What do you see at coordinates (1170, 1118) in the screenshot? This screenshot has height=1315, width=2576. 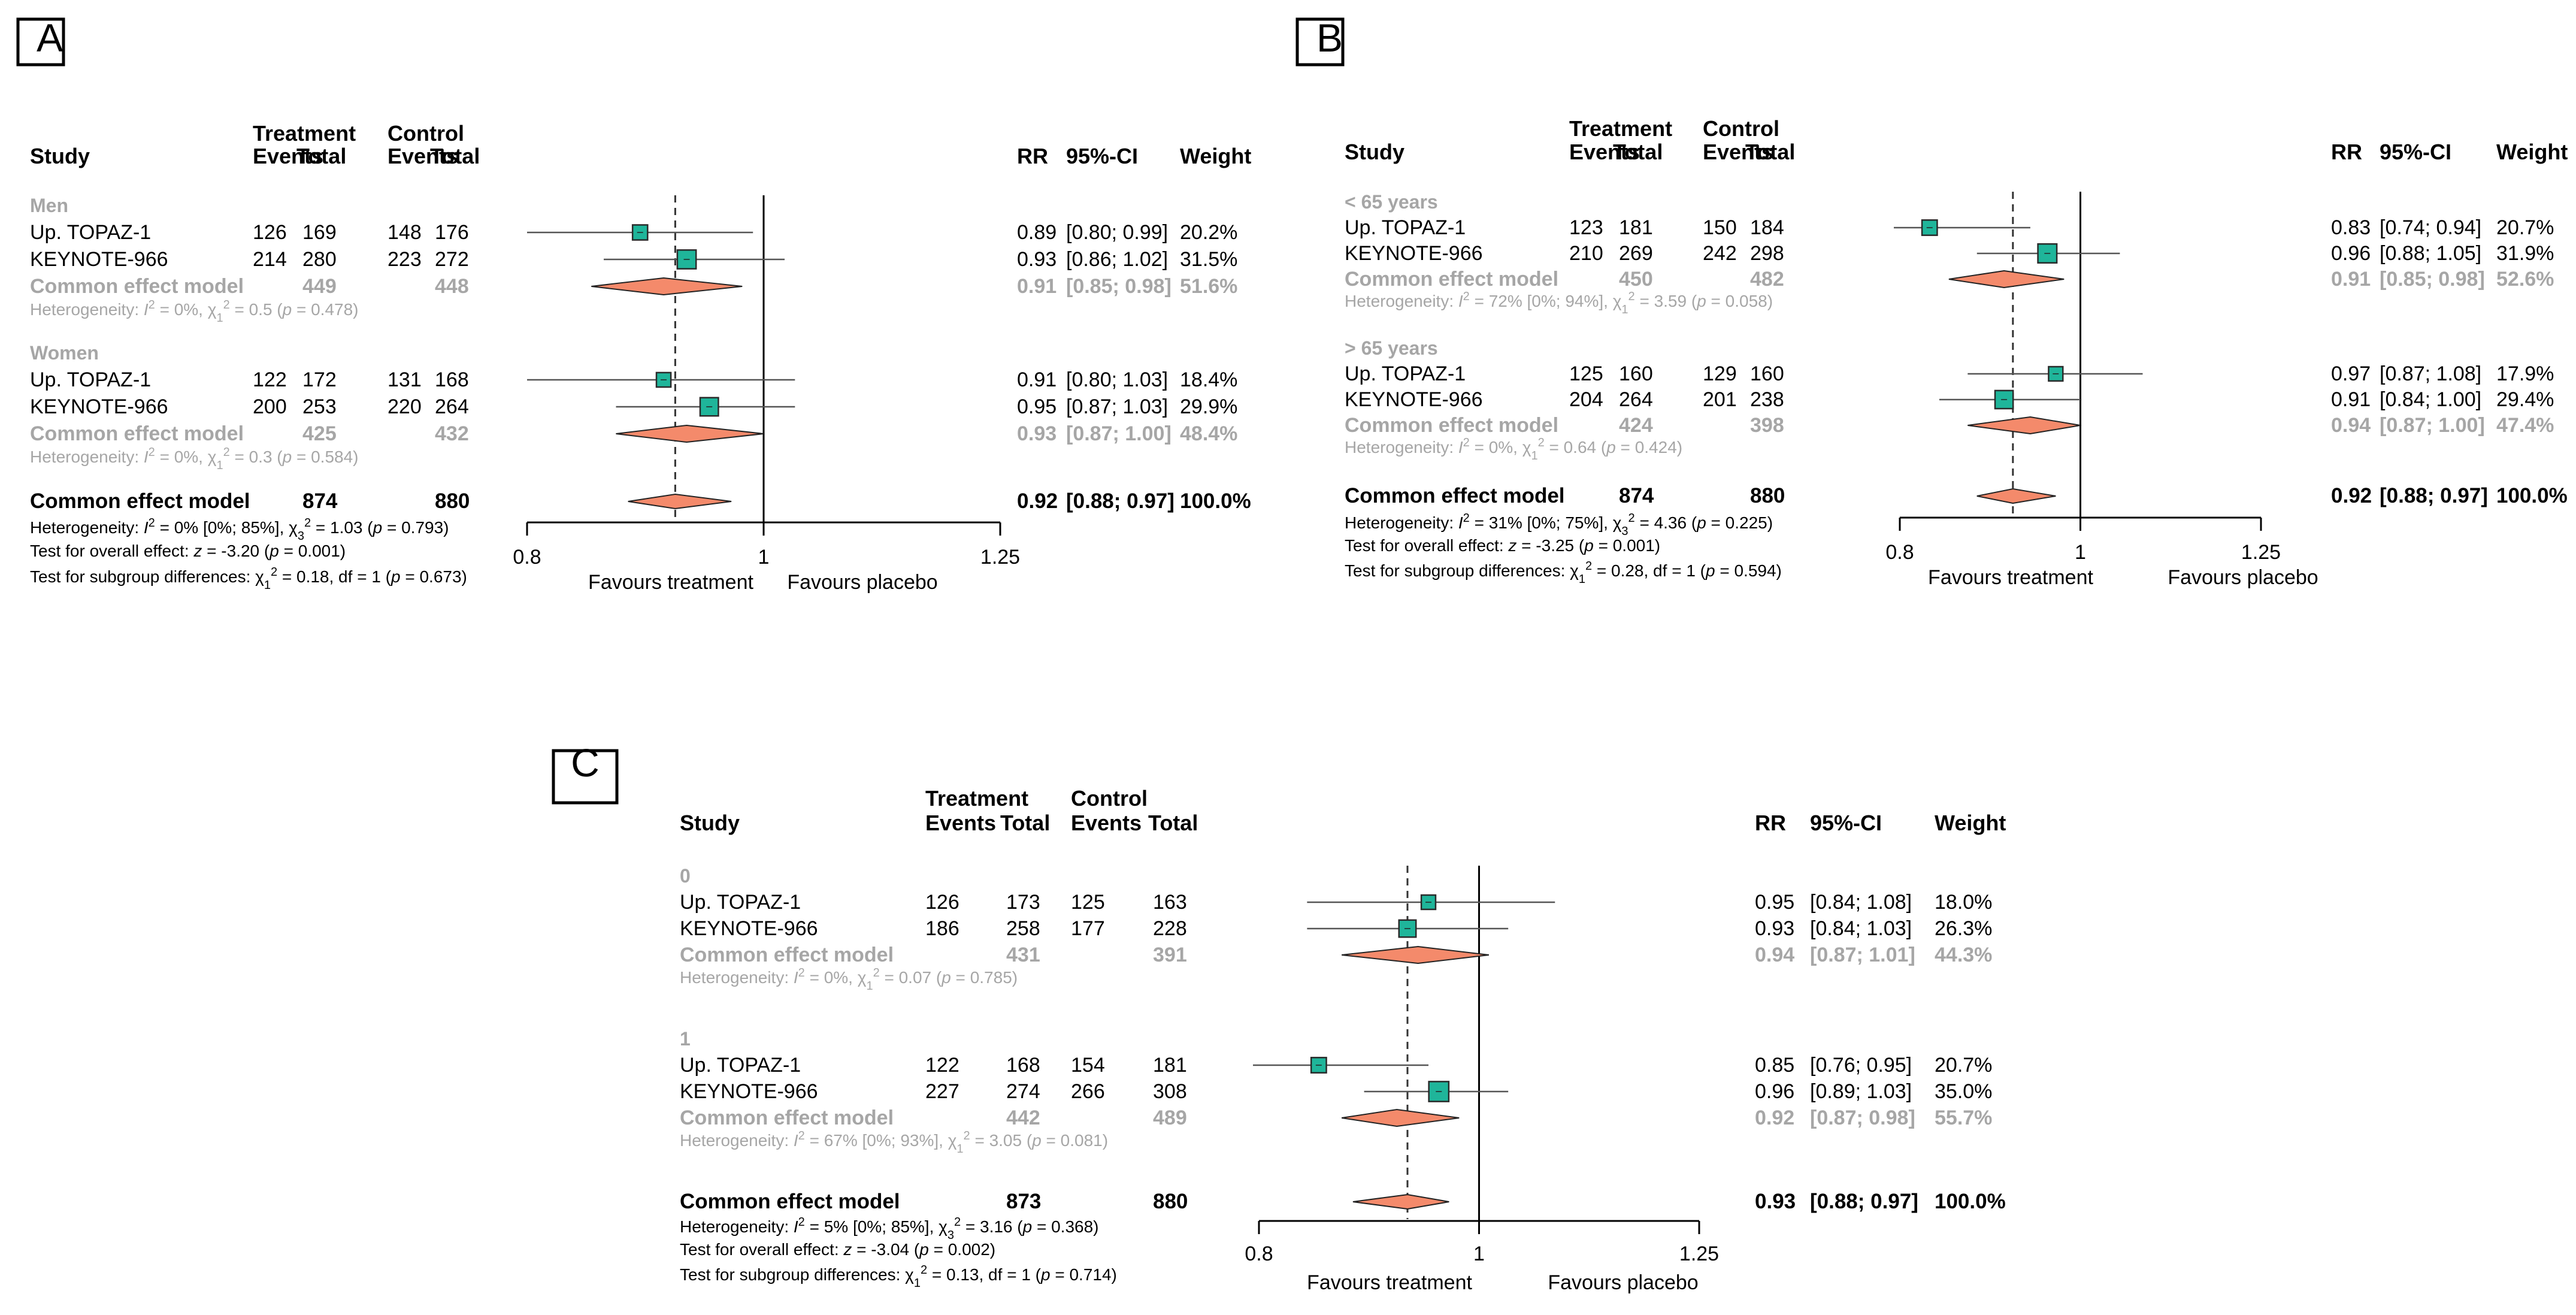 I see `group-2-subtotal-control-total: 489` at bounding box center [1170, 1118].